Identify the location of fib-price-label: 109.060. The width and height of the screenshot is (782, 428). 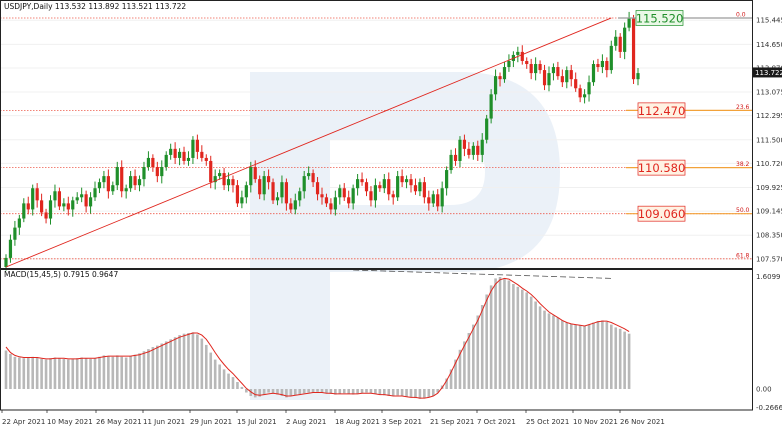
(662, 214).